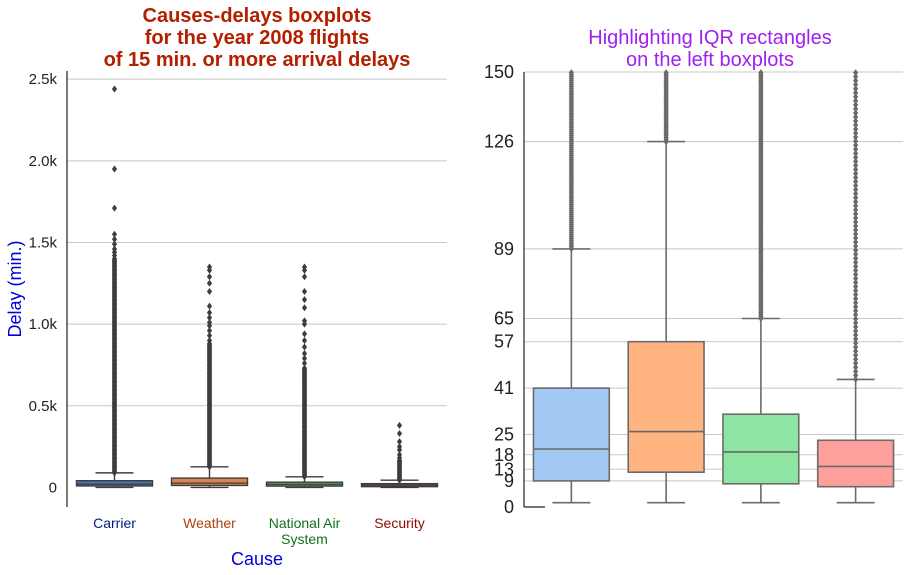 This screenshot has width=911, height=575. Describe the element at coordinates (710, 60) in the screenshot. I see `text-line: on the left boxplots` at that location.